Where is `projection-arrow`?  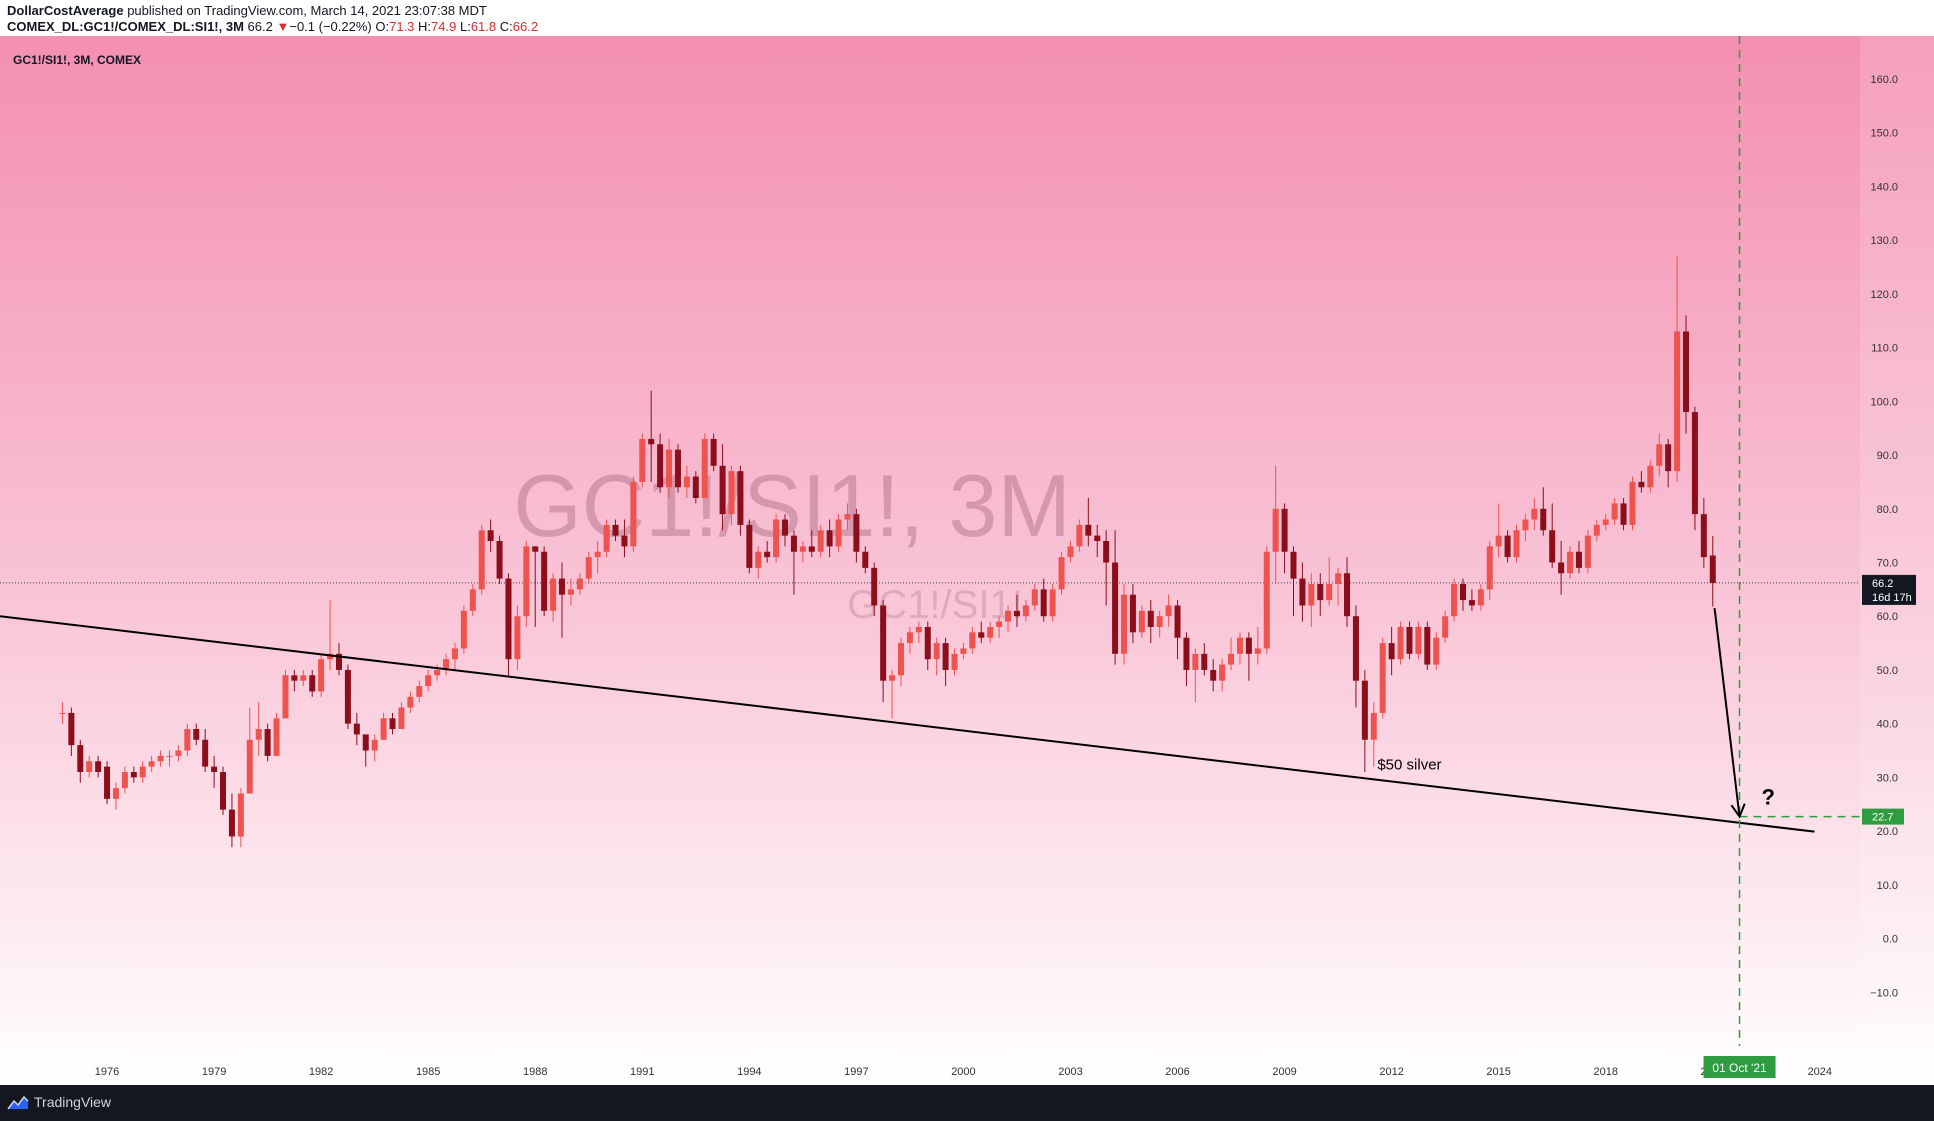
projection-arrow is located at coordinates (1727, 712).